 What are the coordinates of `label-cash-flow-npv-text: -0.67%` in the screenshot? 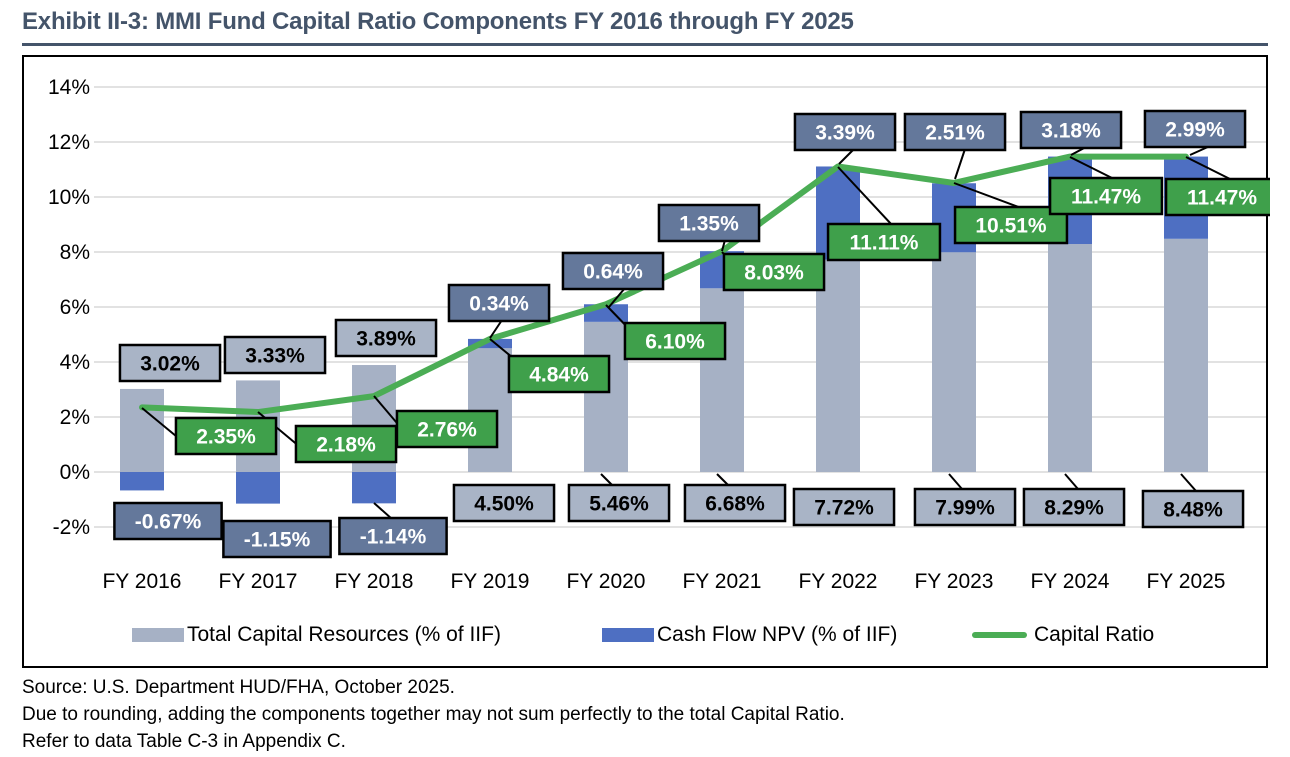 It's located at (168, 522).